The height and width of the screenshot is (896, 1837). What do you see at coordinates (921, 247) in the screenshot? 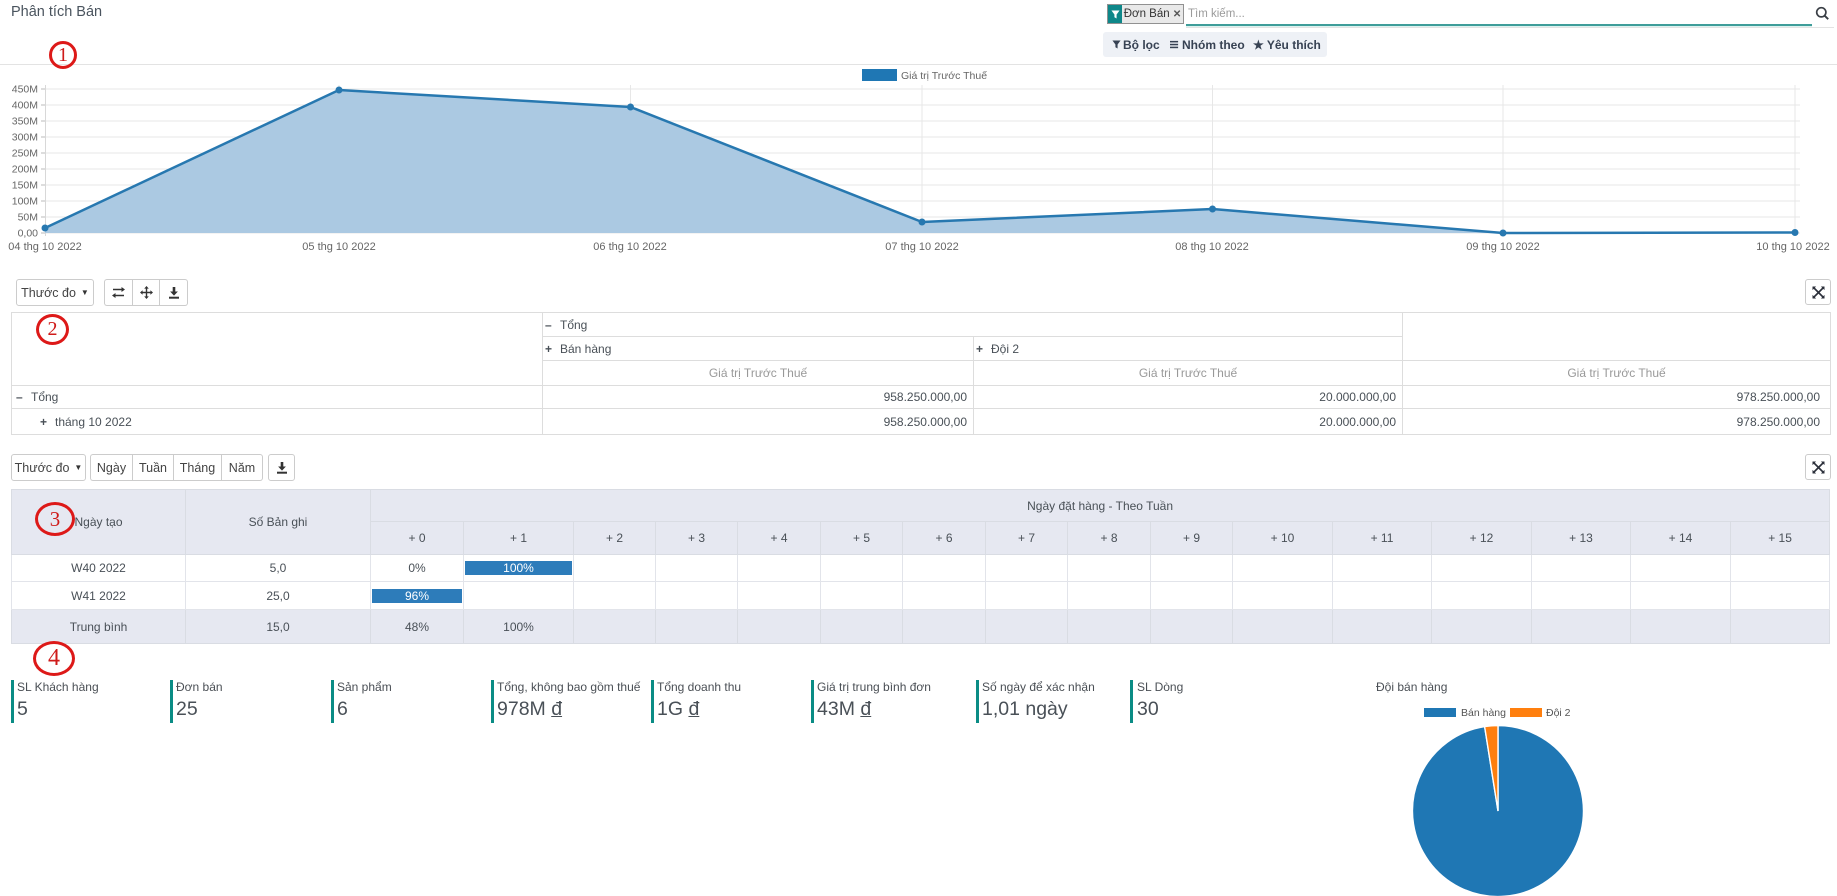
I see `svg-text: 07 thg 10 2022` at bounding box center [921, 247].